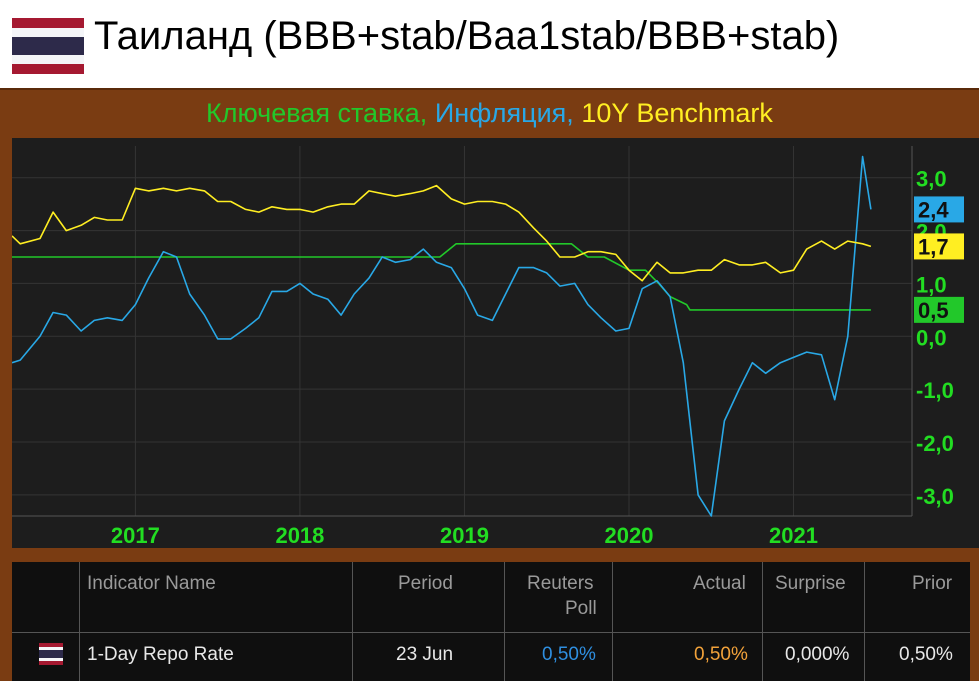 The width and height of the screenshot is (979, 681). Describe the element at coordinates (817, 654) in the screenshot. I see `row-surprise: 0,000%` at that location.